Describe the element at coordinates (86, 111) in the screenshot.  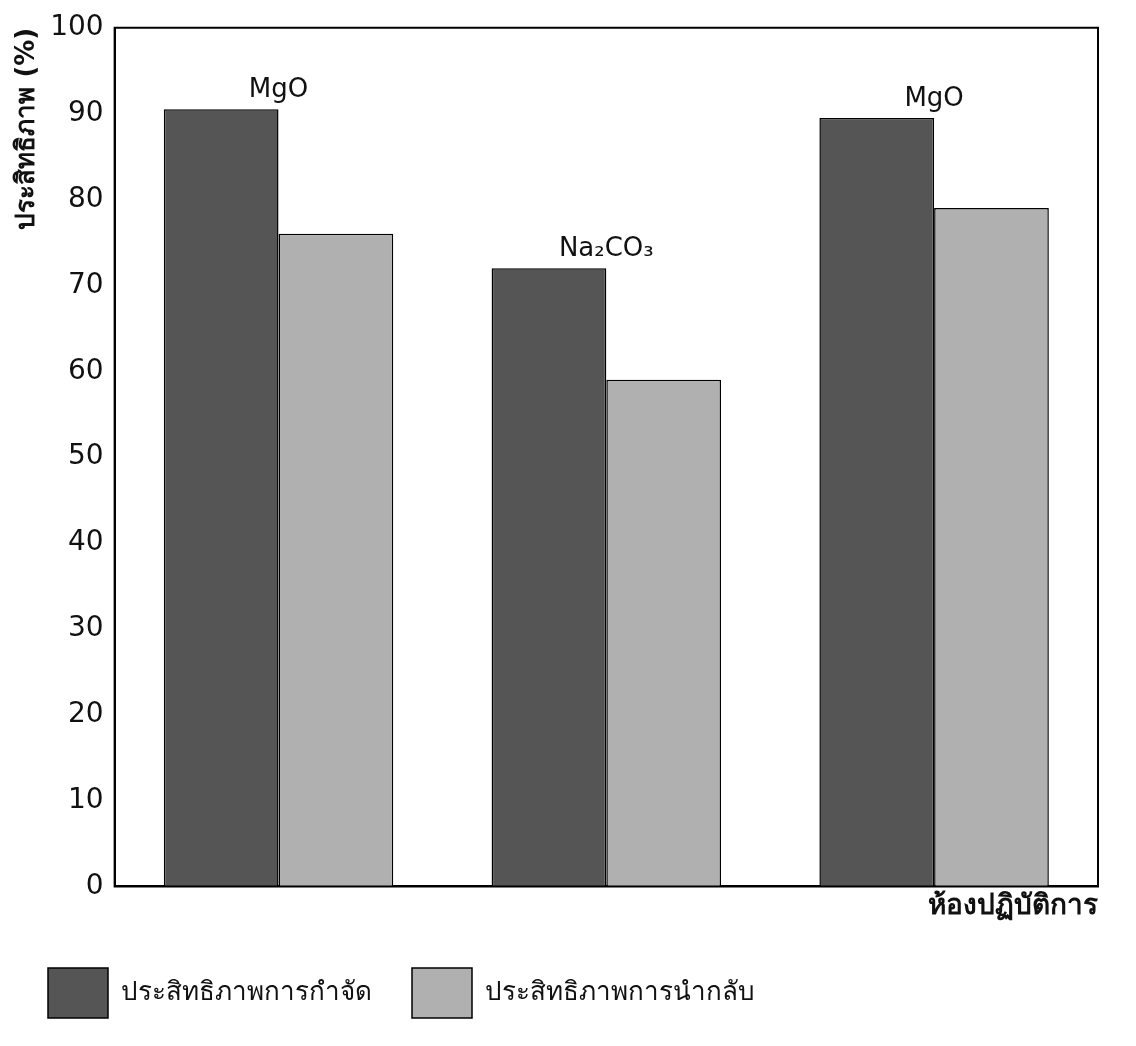
I see `y-tick-label: 90` at that location.